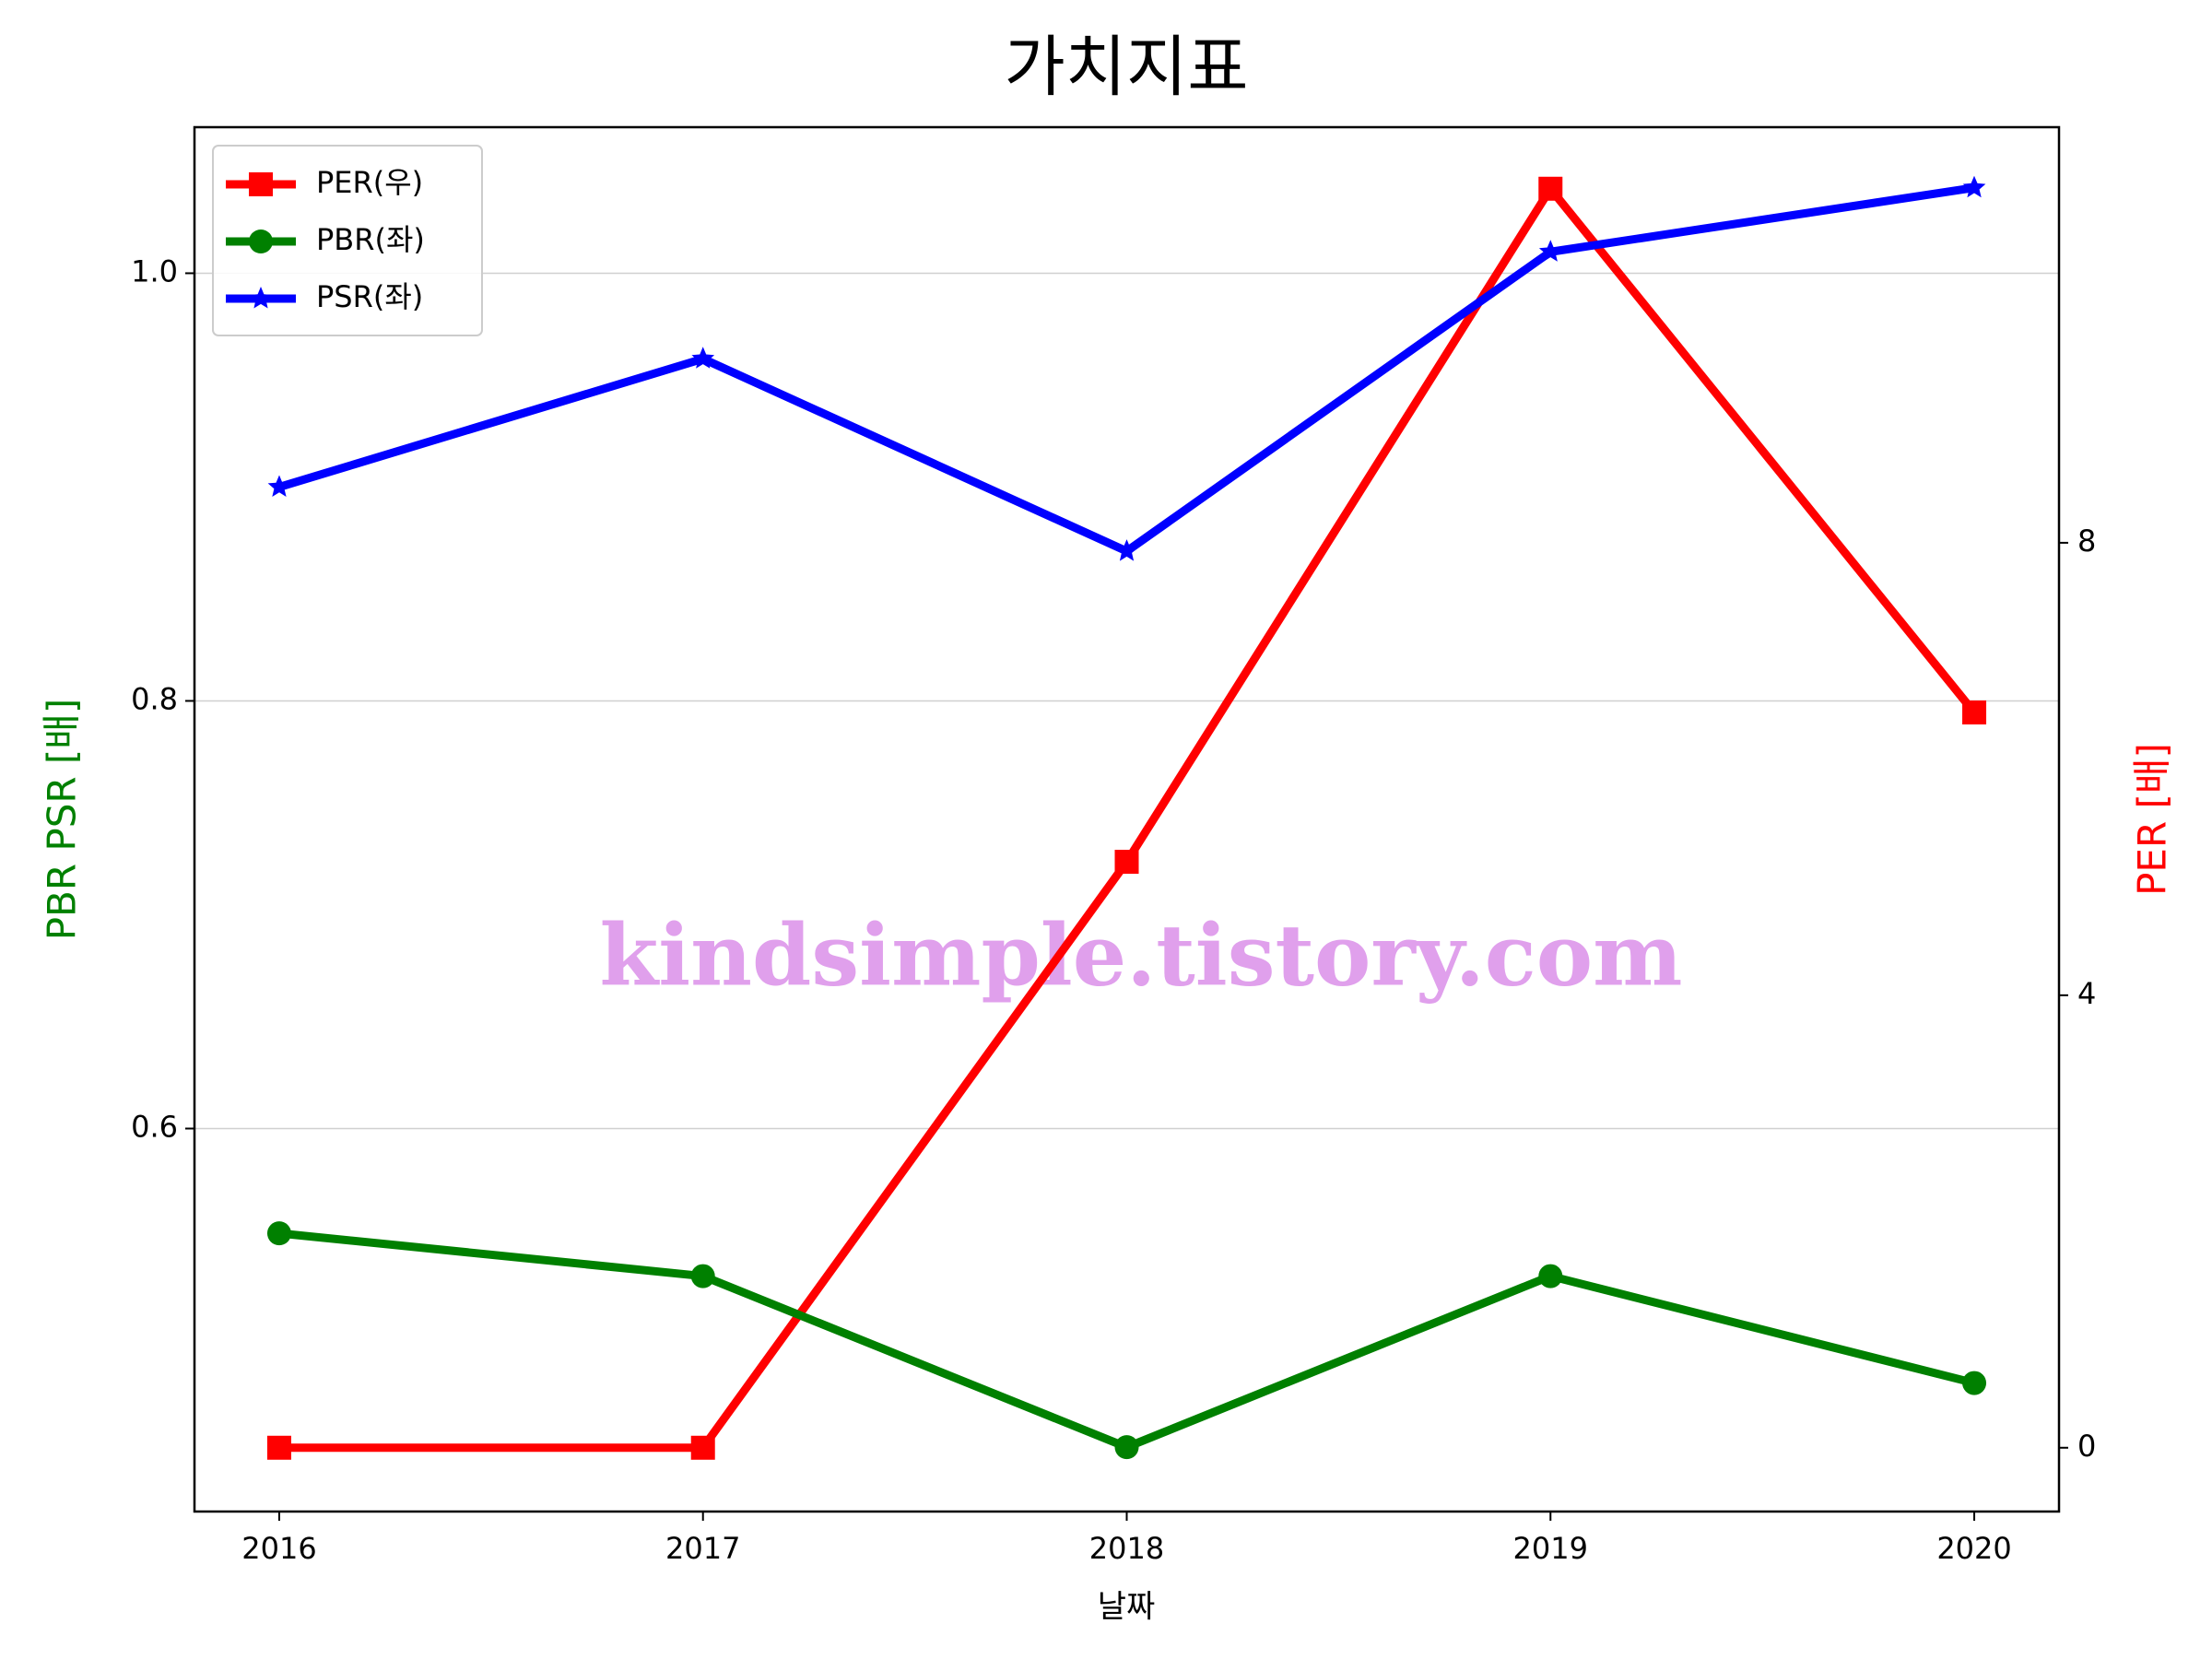  I want to click on y2-tick-label: 4, so click(2086, 993).